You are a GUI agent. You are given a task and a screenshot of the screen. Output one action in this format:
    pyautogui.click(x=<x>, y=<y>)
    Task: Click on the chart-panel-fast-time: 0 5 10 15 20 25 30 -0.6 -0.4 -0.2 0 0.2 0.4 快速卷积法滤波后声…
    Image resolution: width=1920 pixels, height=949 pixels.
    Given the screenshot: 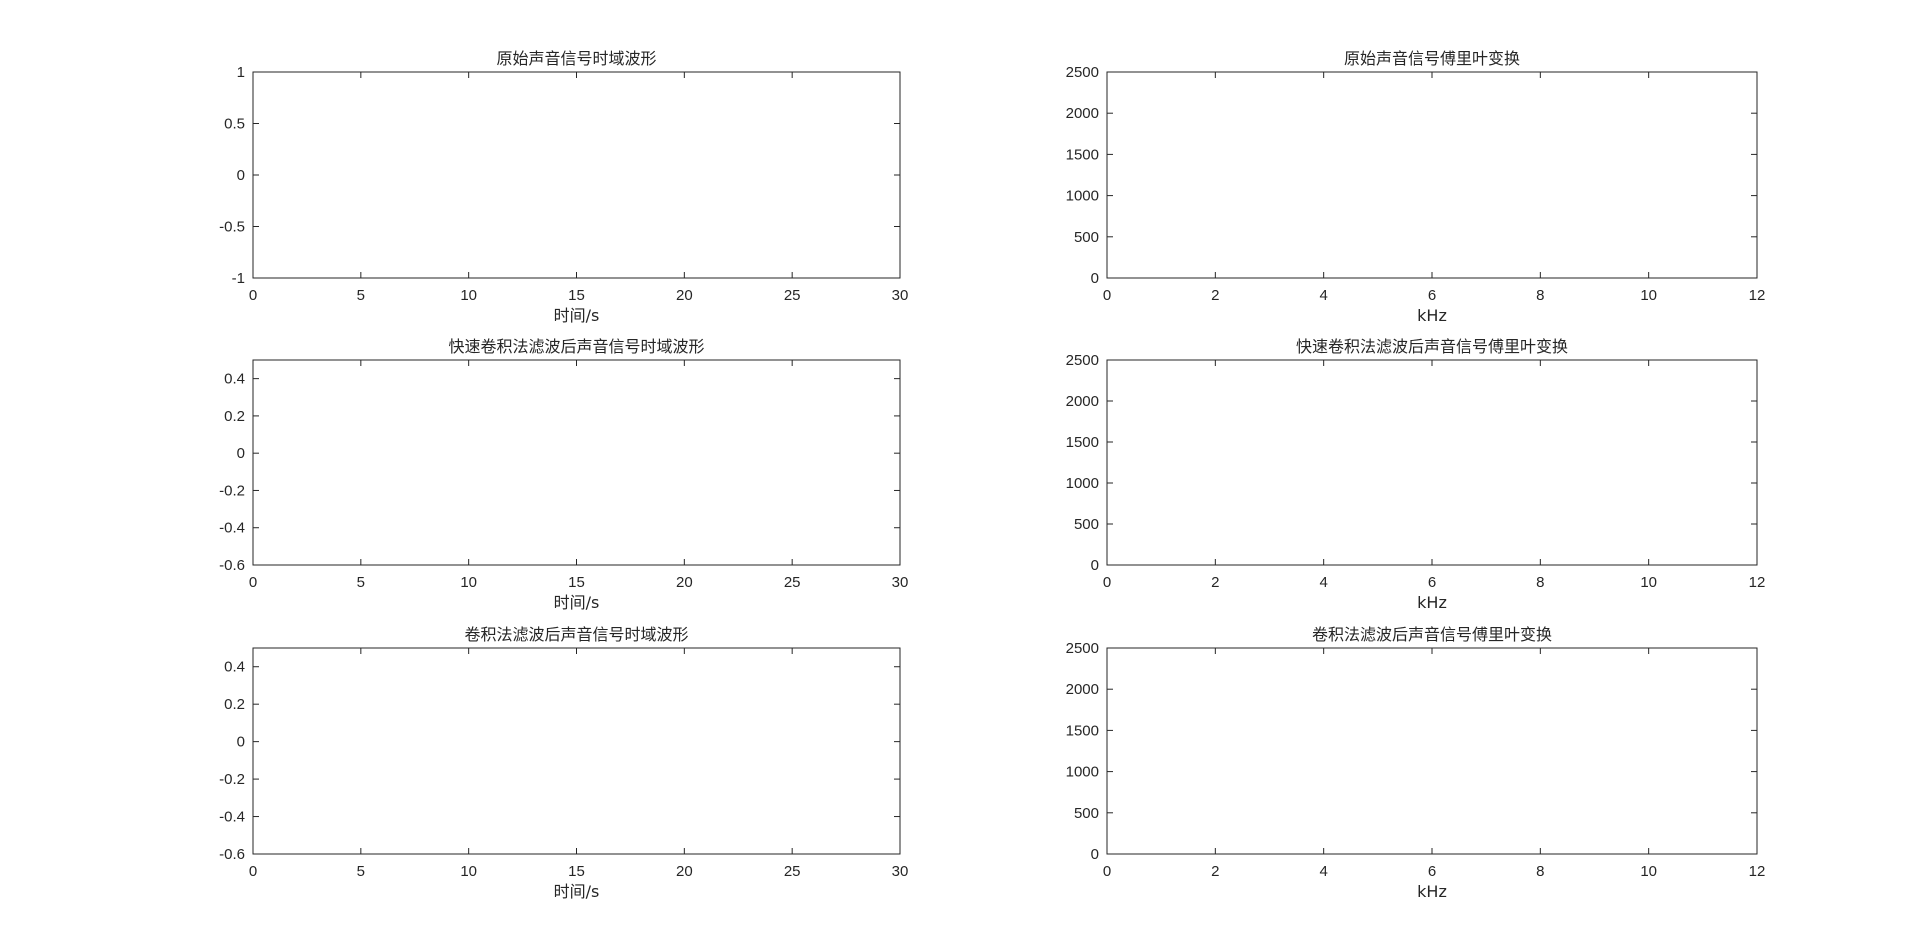 What is the action you would take?
    pyautogui.click(x=563, y=474)
    